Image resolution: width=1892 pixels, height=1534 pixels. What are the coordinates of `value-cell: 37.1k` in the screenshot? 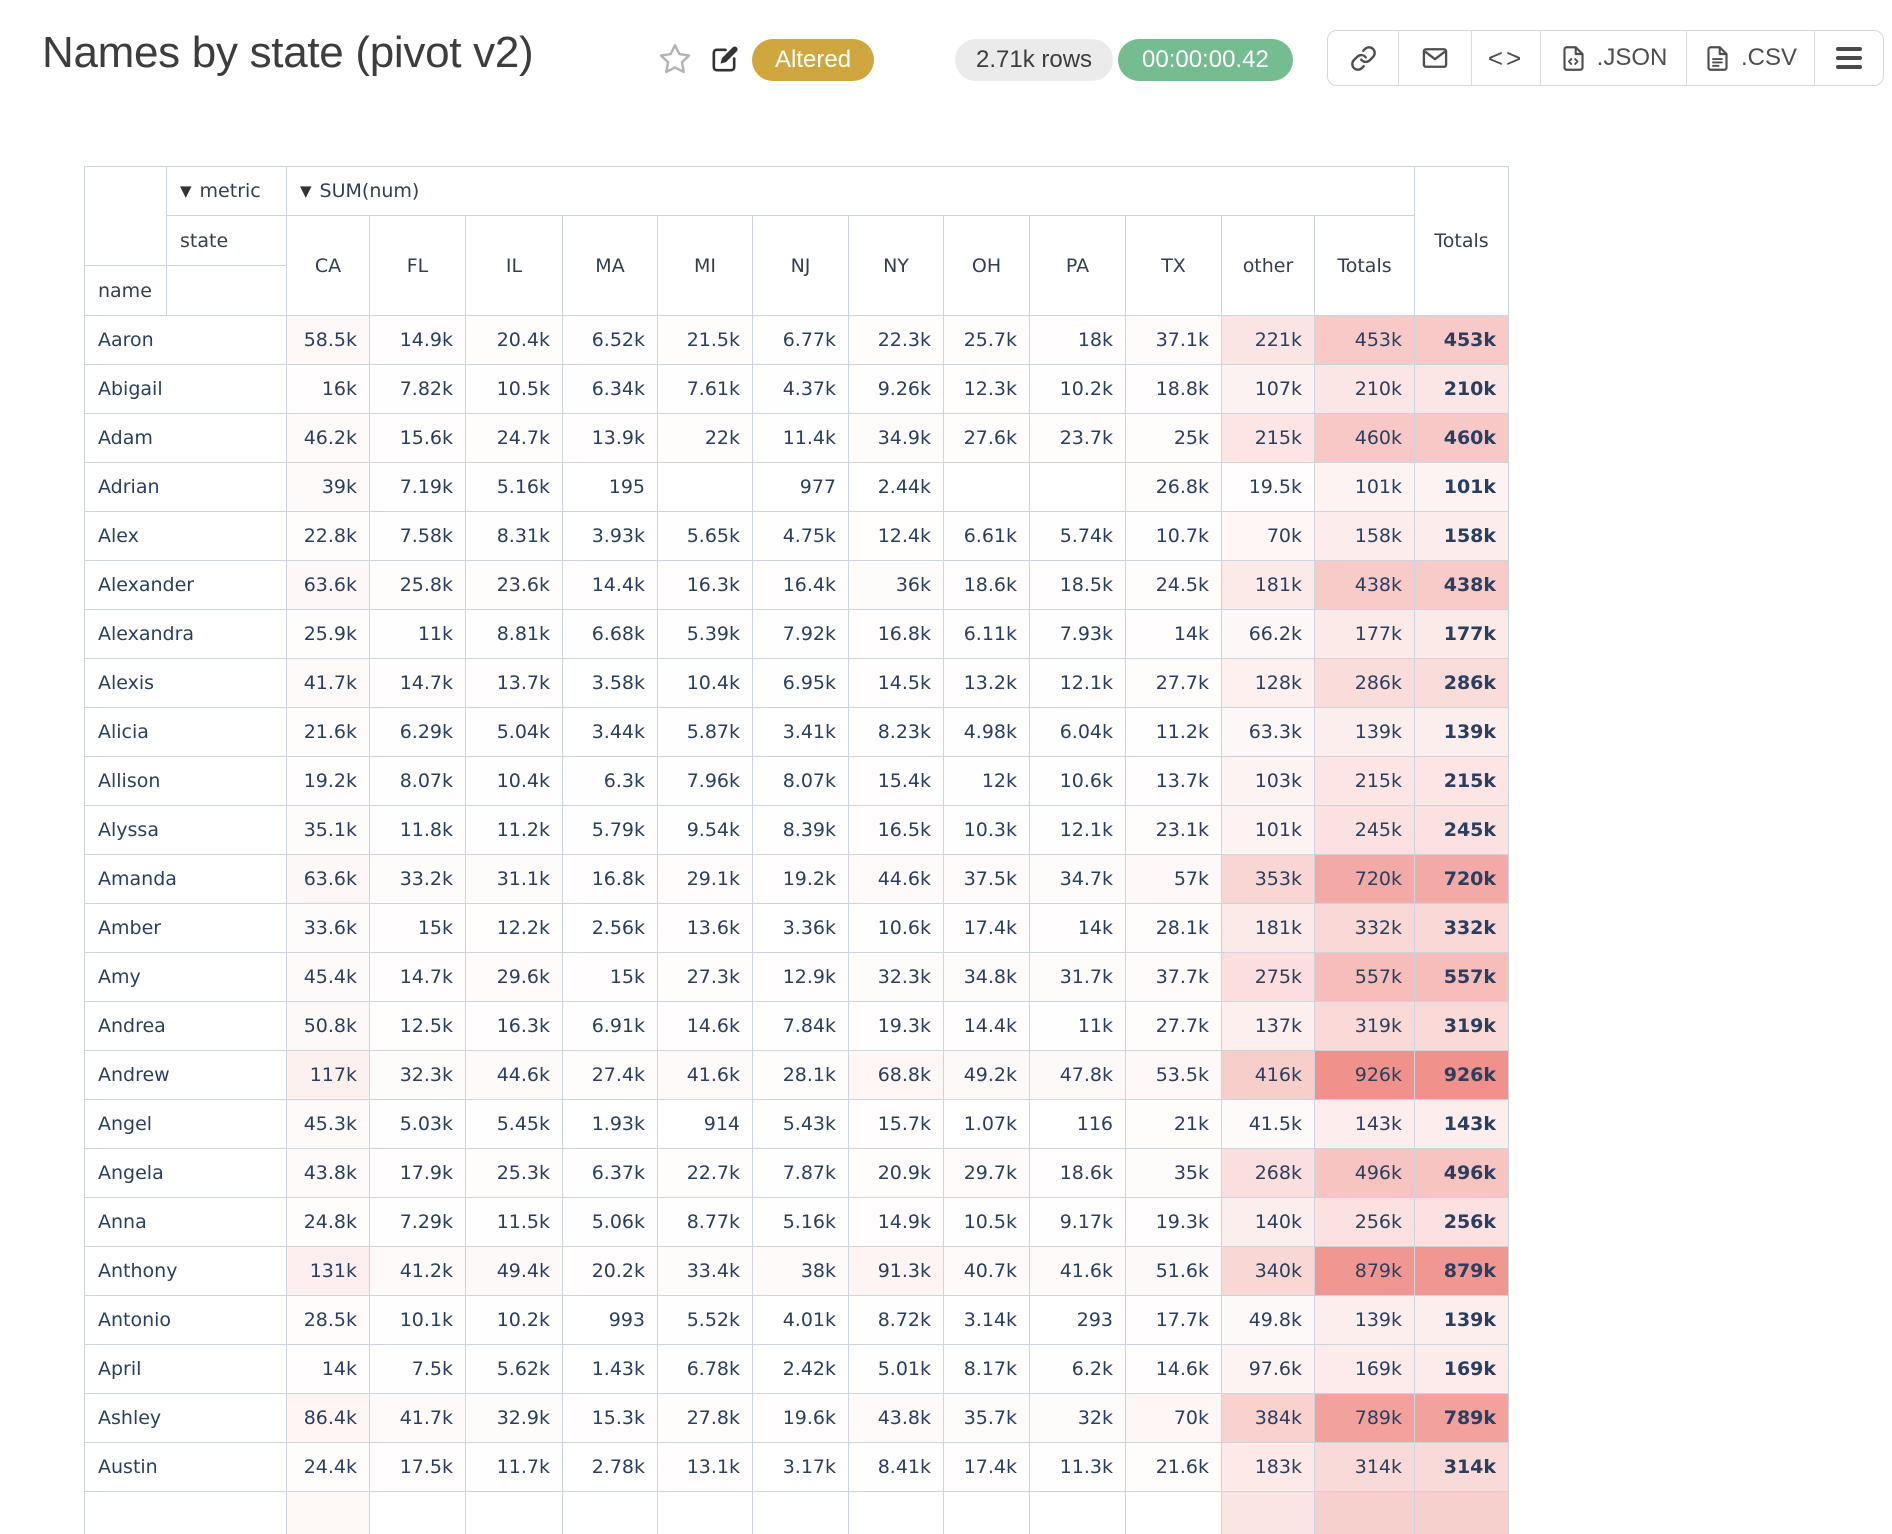 It's located at (1173, 340).